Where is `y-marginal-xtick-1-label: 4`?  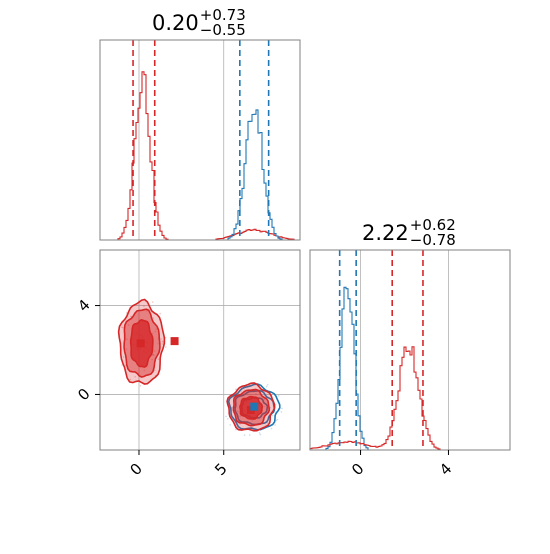
y-marginal-xtick-1-label: 4 is located at coordinates (445, 469).